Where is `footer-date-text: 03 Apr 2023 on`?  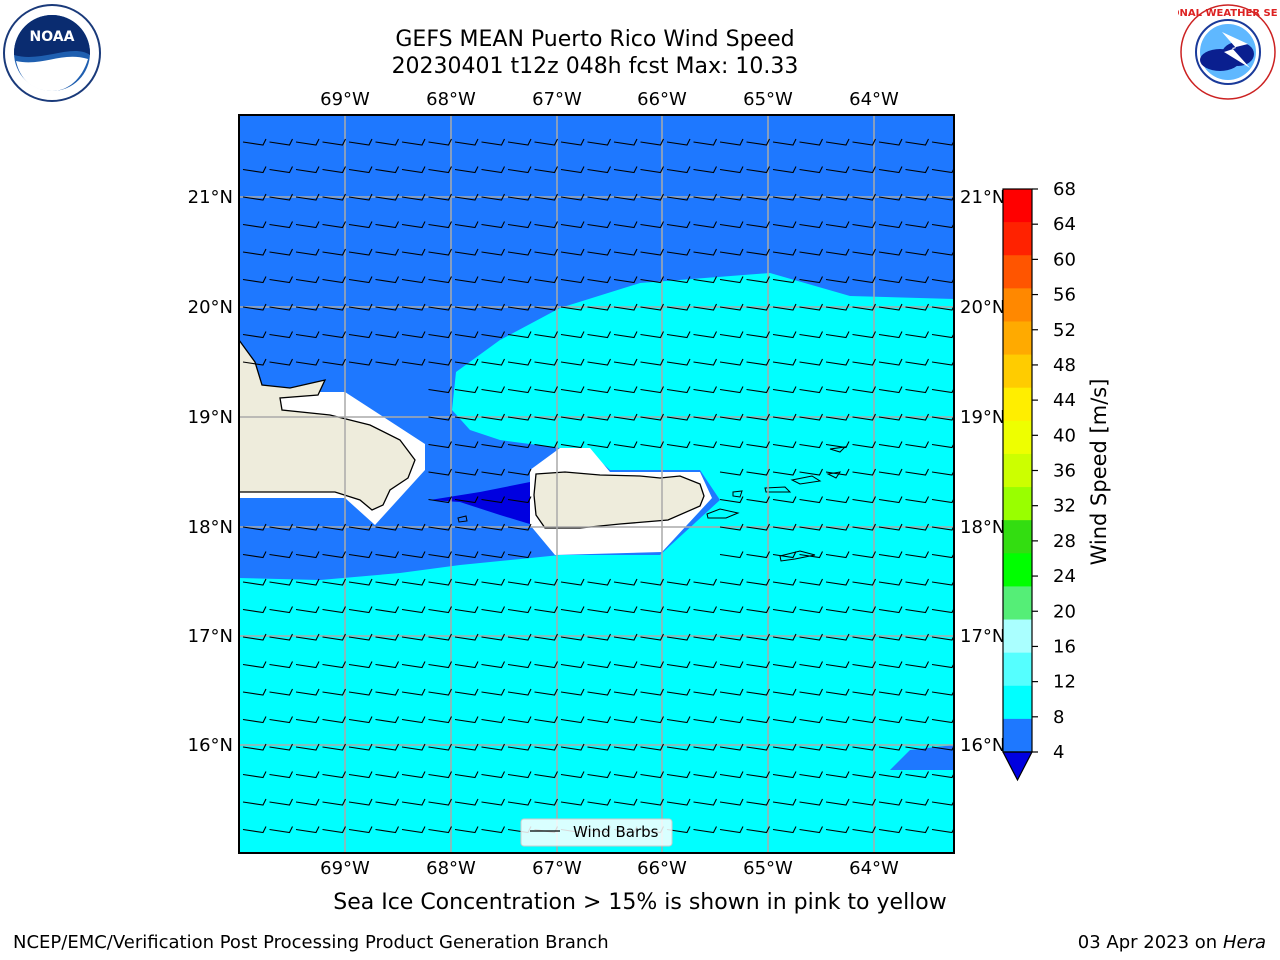
footer-date-text: 03 Apr 2023 on is located at coordinates (1150, 942).